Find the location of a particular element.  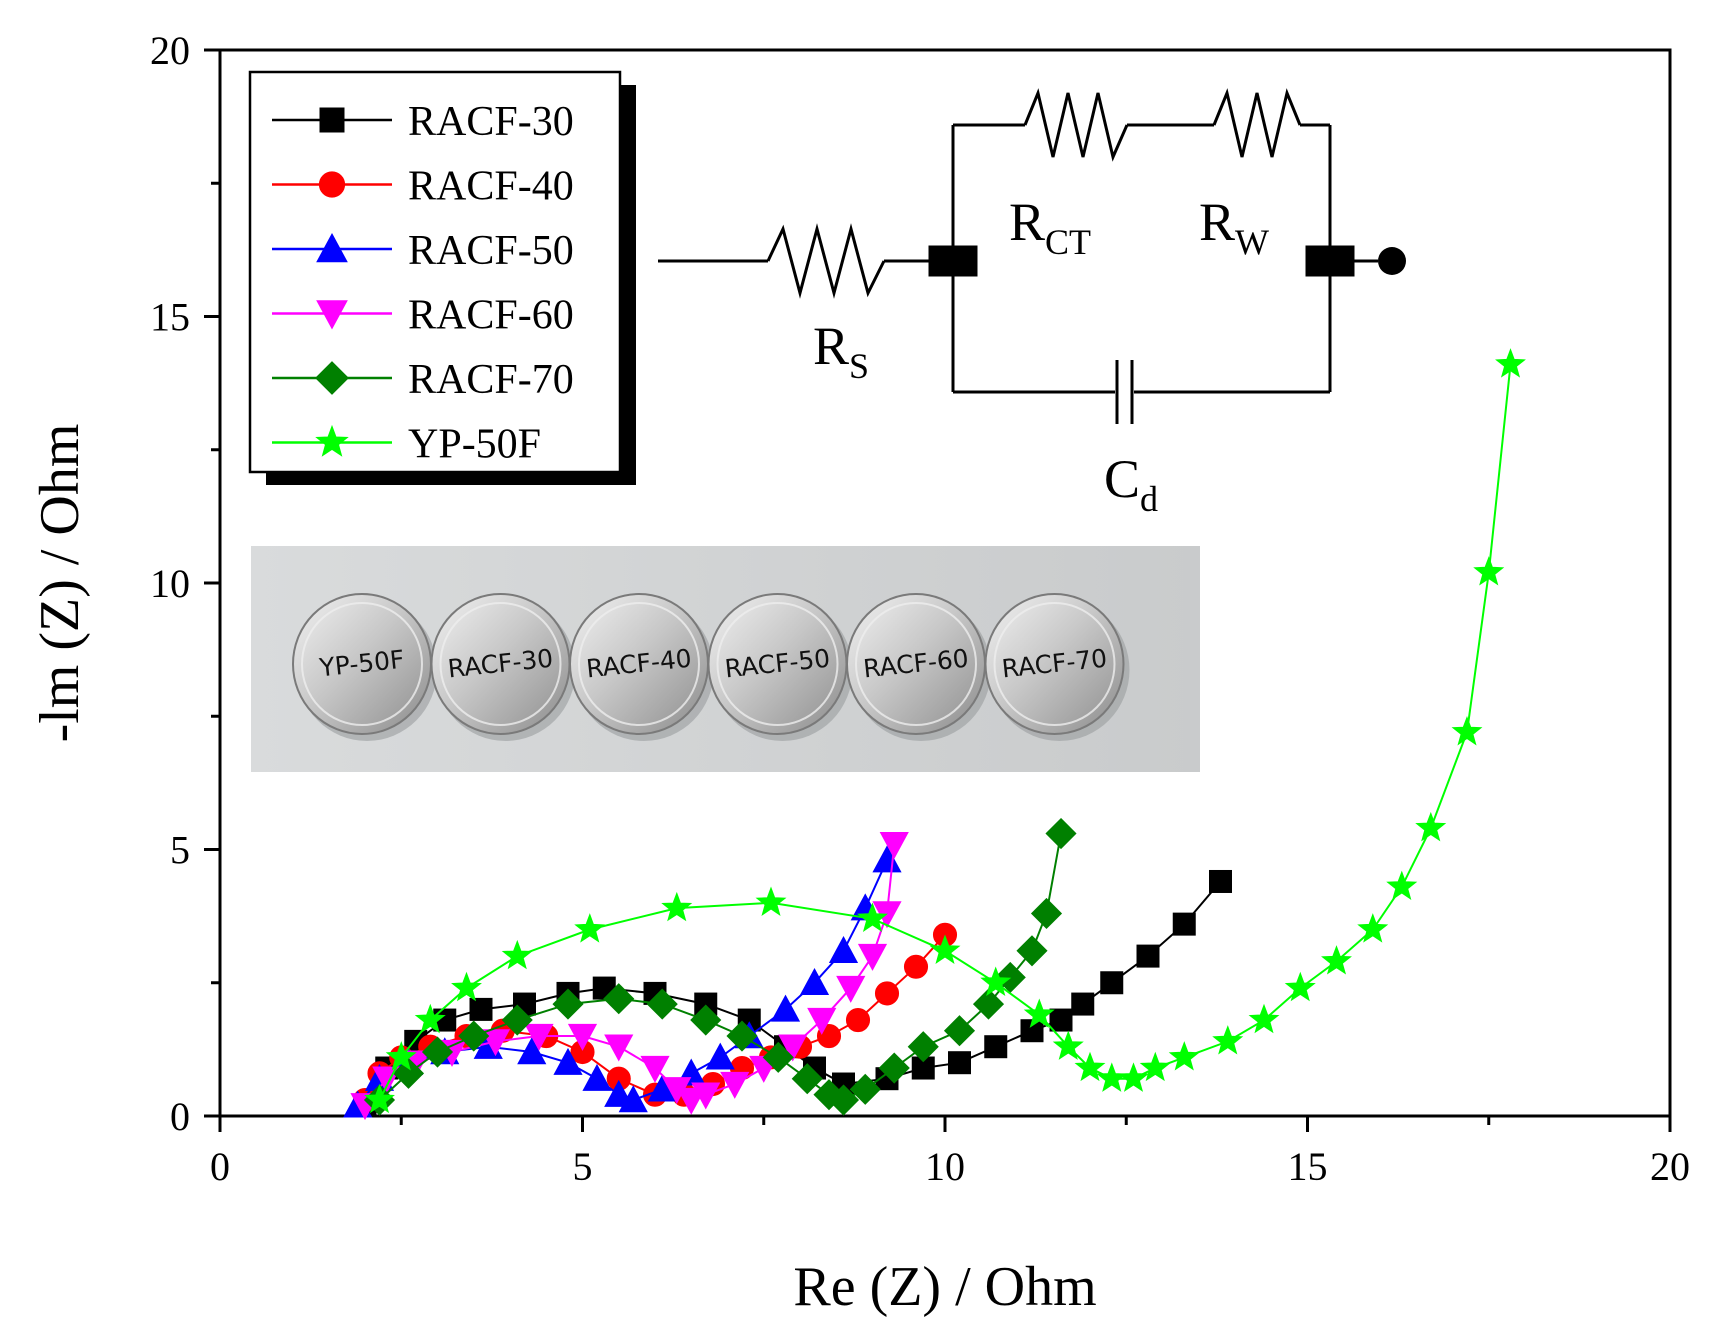

x-tick-label: 5 is located at coordinates (583, 1166).